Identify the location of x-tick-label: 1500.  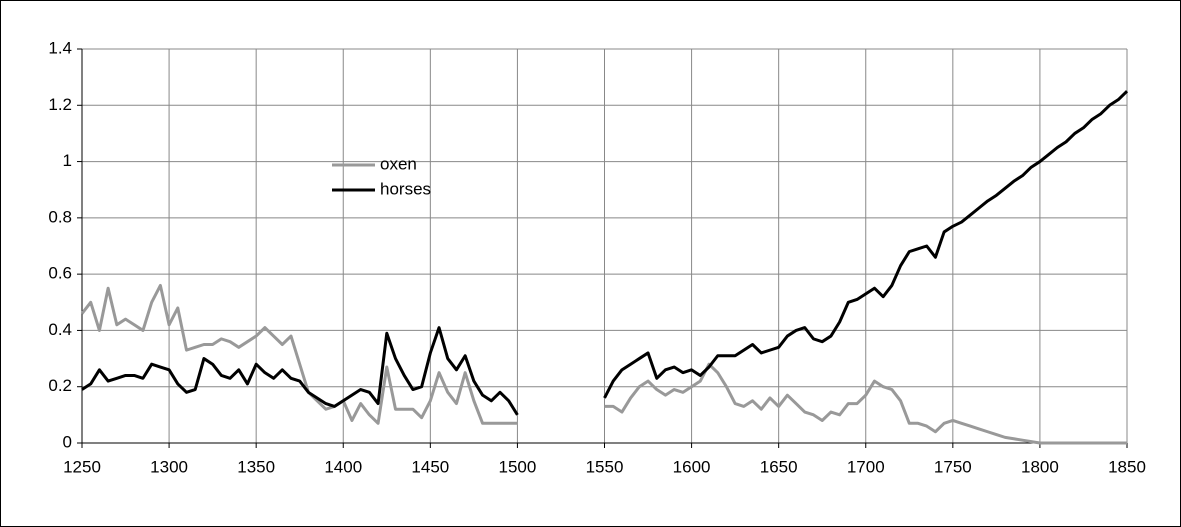
(518, 466).